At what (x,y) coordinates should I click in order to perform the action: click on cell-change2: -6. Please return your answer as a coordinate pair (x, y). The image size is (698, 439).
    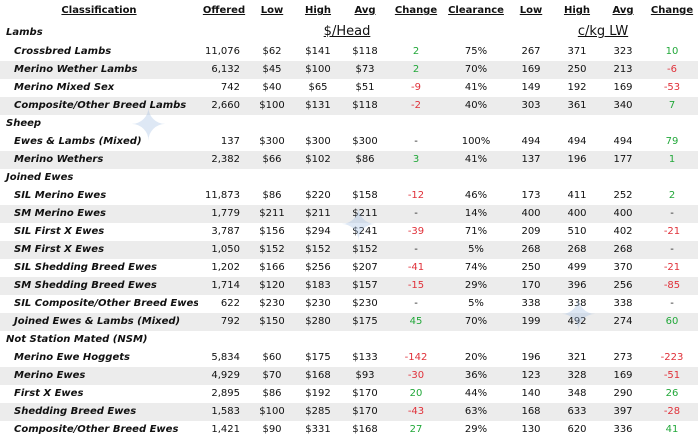
    Looking at the image, I should click on (672, 70).